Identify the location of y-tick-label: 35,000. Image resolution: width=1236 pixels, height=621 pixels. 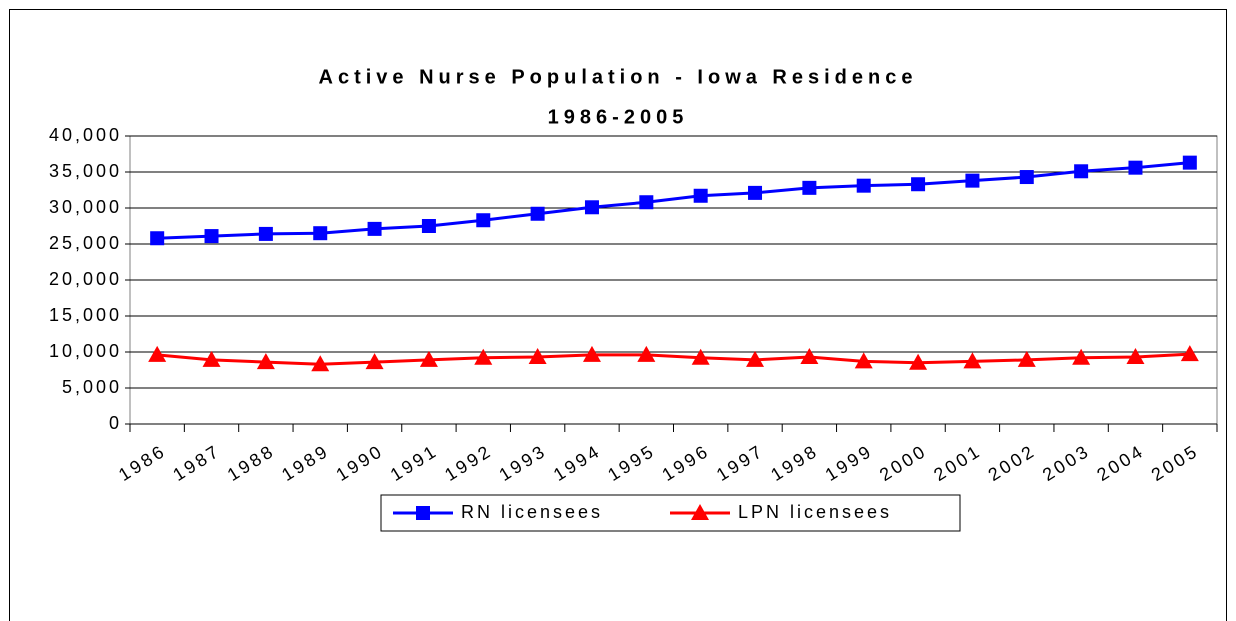
(85, 171).